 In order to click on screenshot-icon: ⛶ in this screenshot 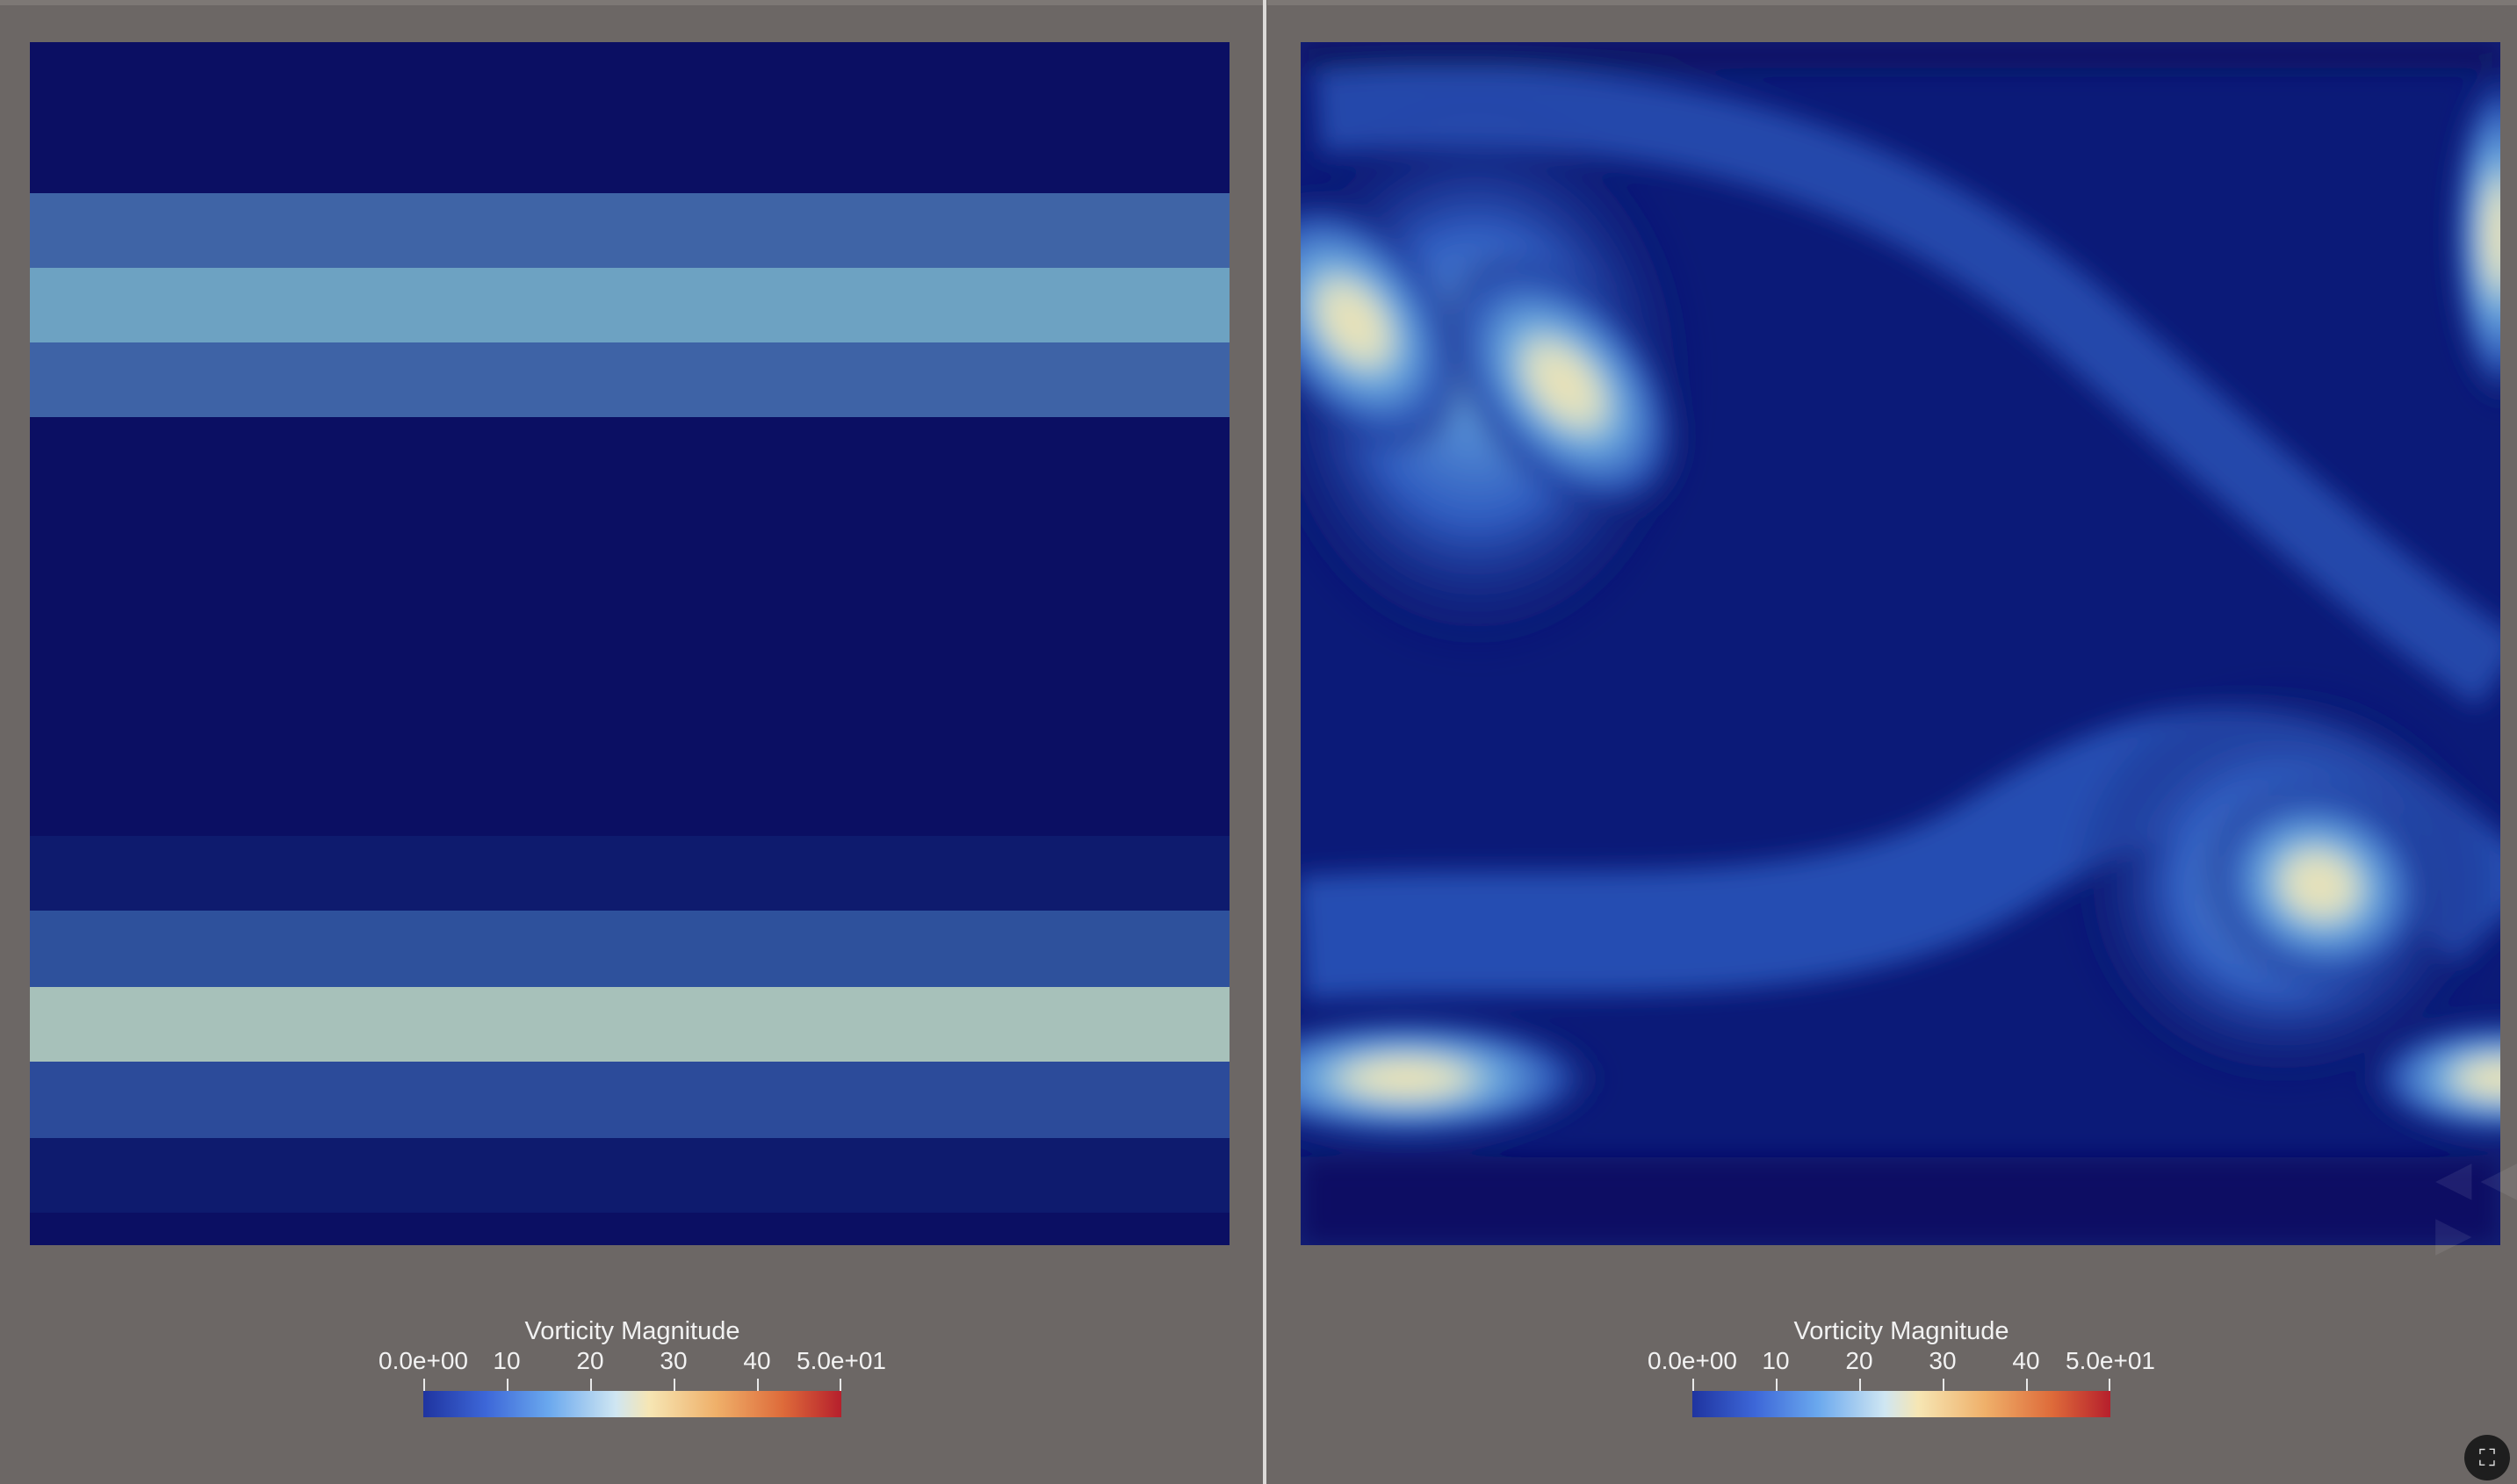, I will do `click(2487, 1457)`.